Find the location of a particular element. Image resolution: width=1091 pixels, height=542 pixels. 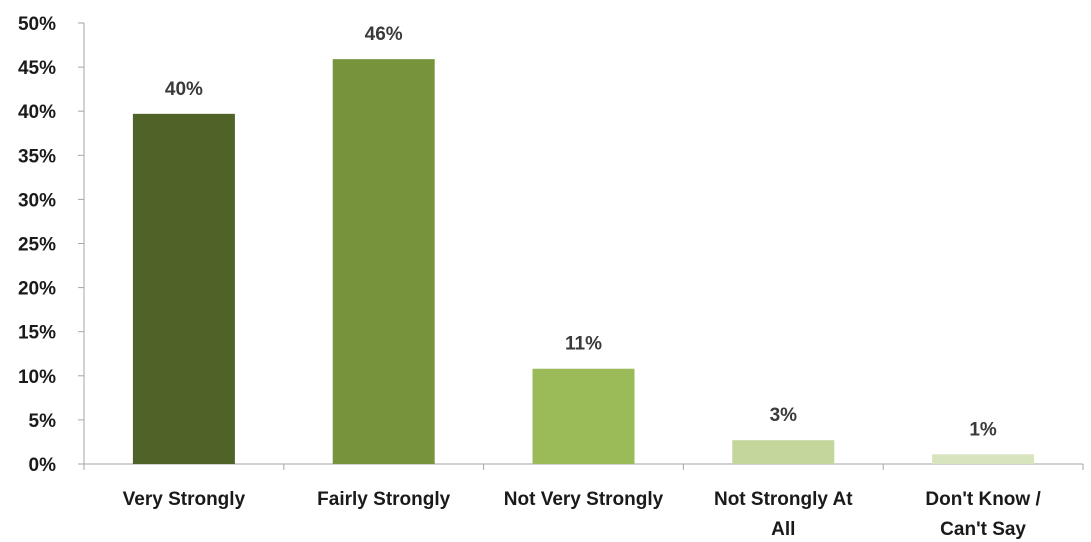

y-tick-label: 5% is located at coordinates (43, 421).